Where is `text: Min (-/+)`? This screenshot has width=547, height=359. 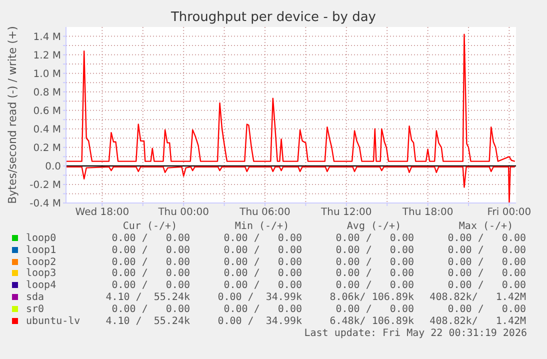 text: Min (-/+) is located at coordinates (262, 226).